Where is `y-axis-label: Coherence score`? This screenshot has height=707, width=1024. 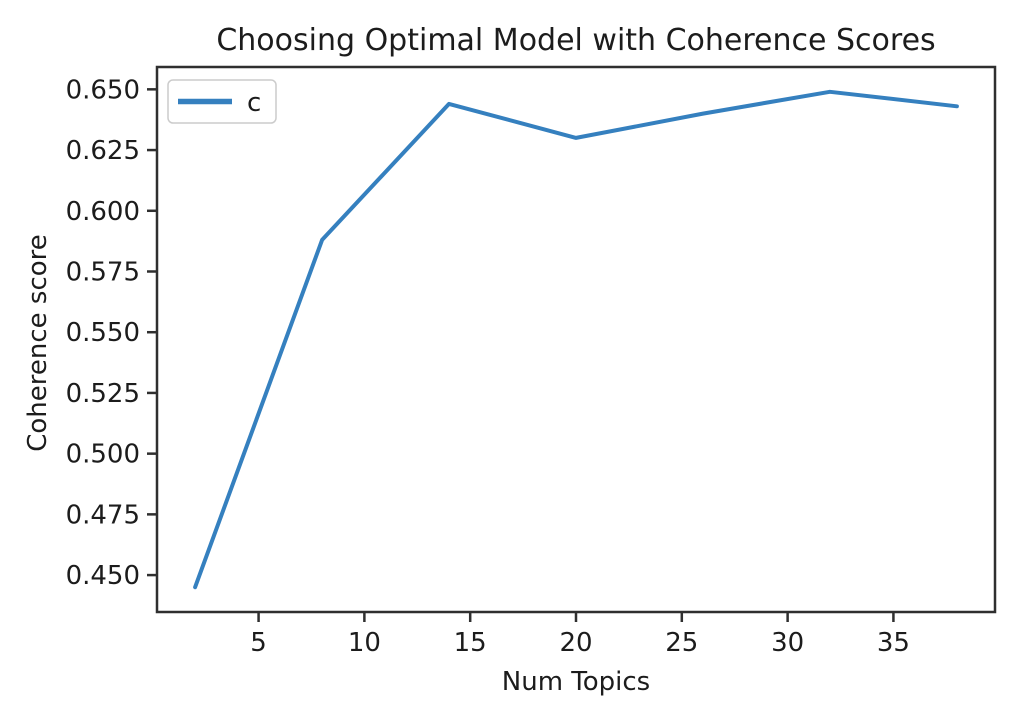 y-axis-label: Coherence score is located at coordinates (38, 343).